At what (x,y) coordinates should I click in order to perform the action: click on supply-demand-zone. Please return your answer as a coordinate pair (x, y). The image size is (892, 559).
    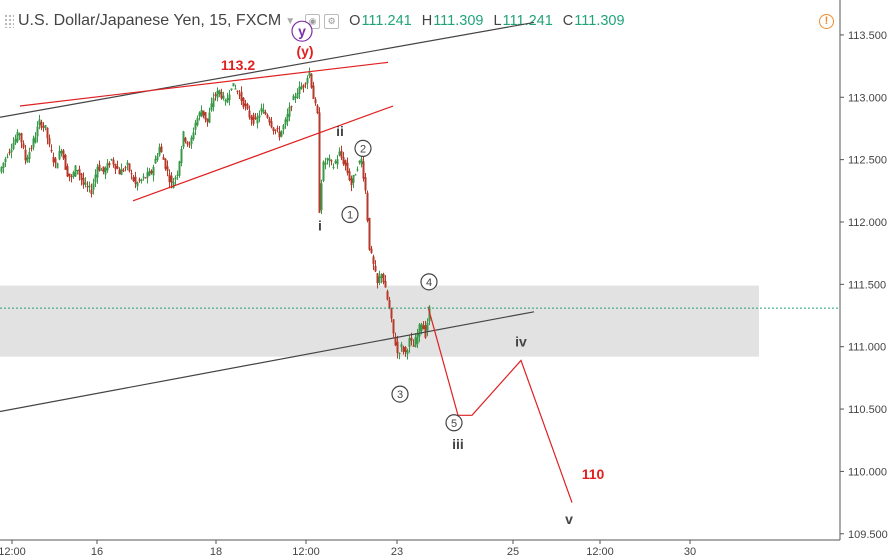
    Looking at the image, I should click on (379, 321).